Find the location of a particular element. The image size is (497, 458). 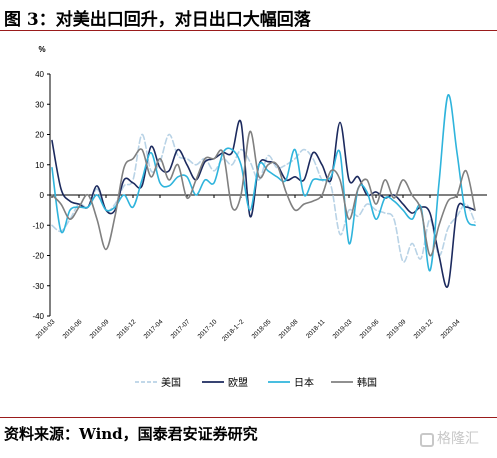

source-rule is located at coordinates (248, 417).